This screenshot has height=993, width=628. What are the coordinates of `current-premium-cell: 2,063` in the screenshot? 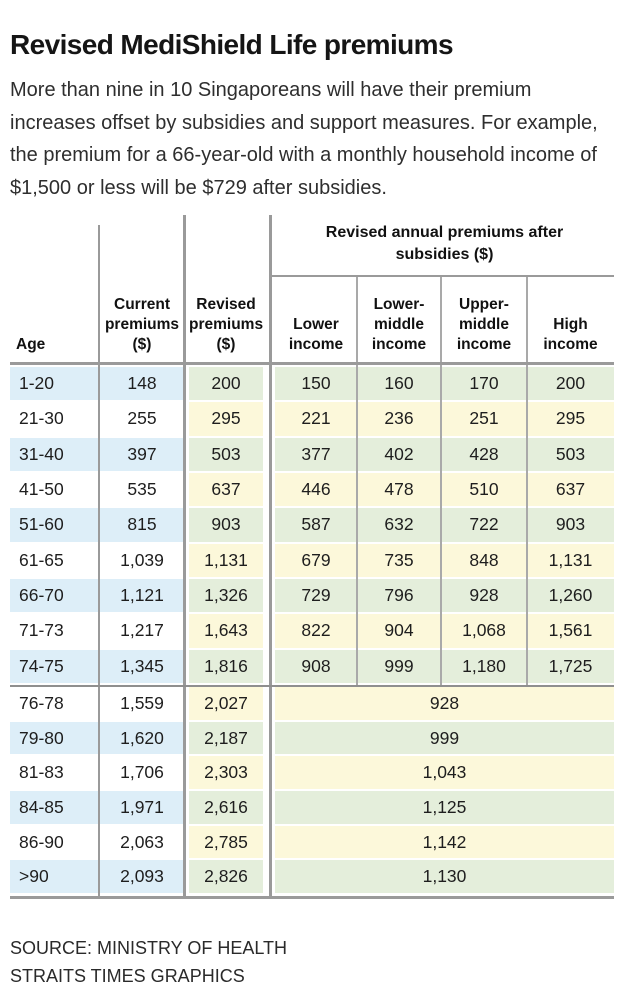 It's located at (142, 842).